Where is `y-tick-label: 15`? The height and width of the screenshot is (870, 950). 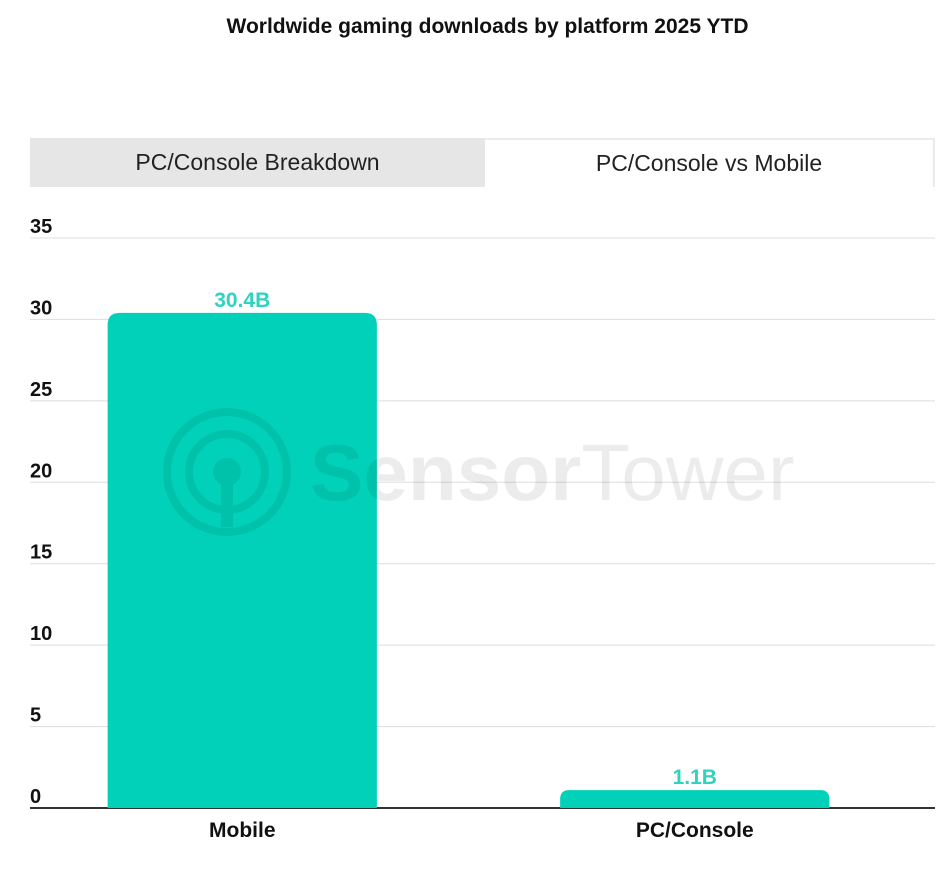 y-tick-label: 15 is located at coordinates (41, 553).